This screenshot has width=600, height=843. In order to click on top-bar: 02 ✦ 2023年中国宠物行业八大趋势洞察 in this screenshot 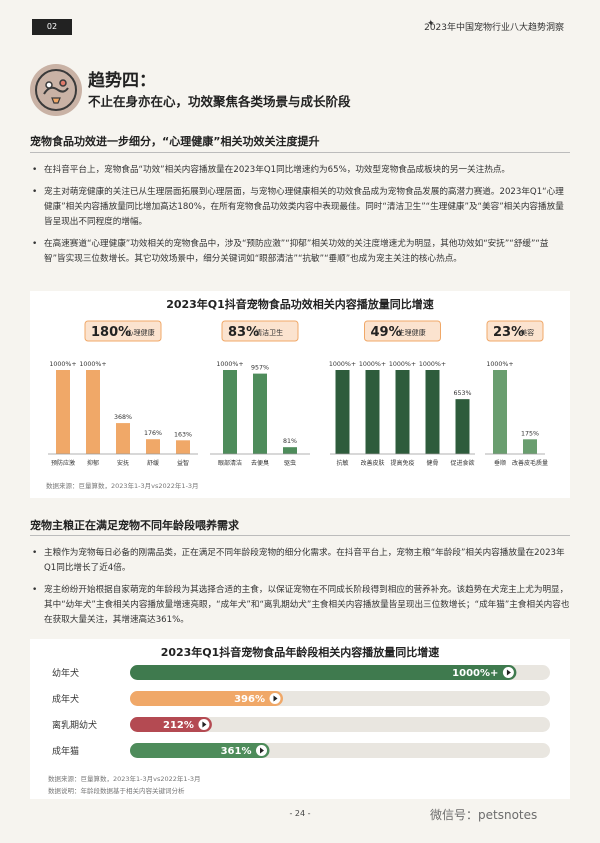, I will do `click(300, 25)`.